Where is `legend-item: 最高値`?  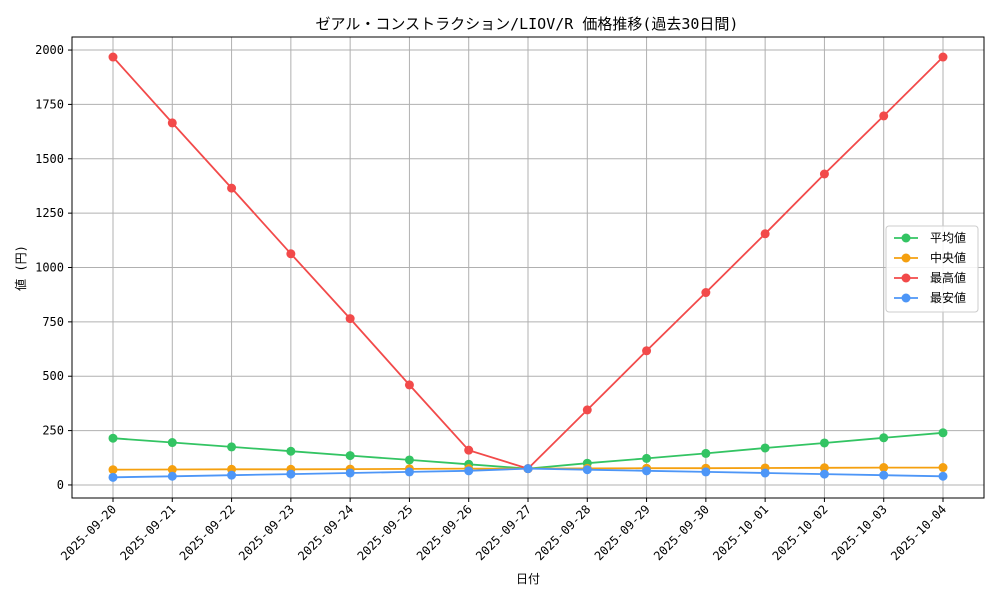
legend-item: 最高値 is located at coordinates (930, 277).